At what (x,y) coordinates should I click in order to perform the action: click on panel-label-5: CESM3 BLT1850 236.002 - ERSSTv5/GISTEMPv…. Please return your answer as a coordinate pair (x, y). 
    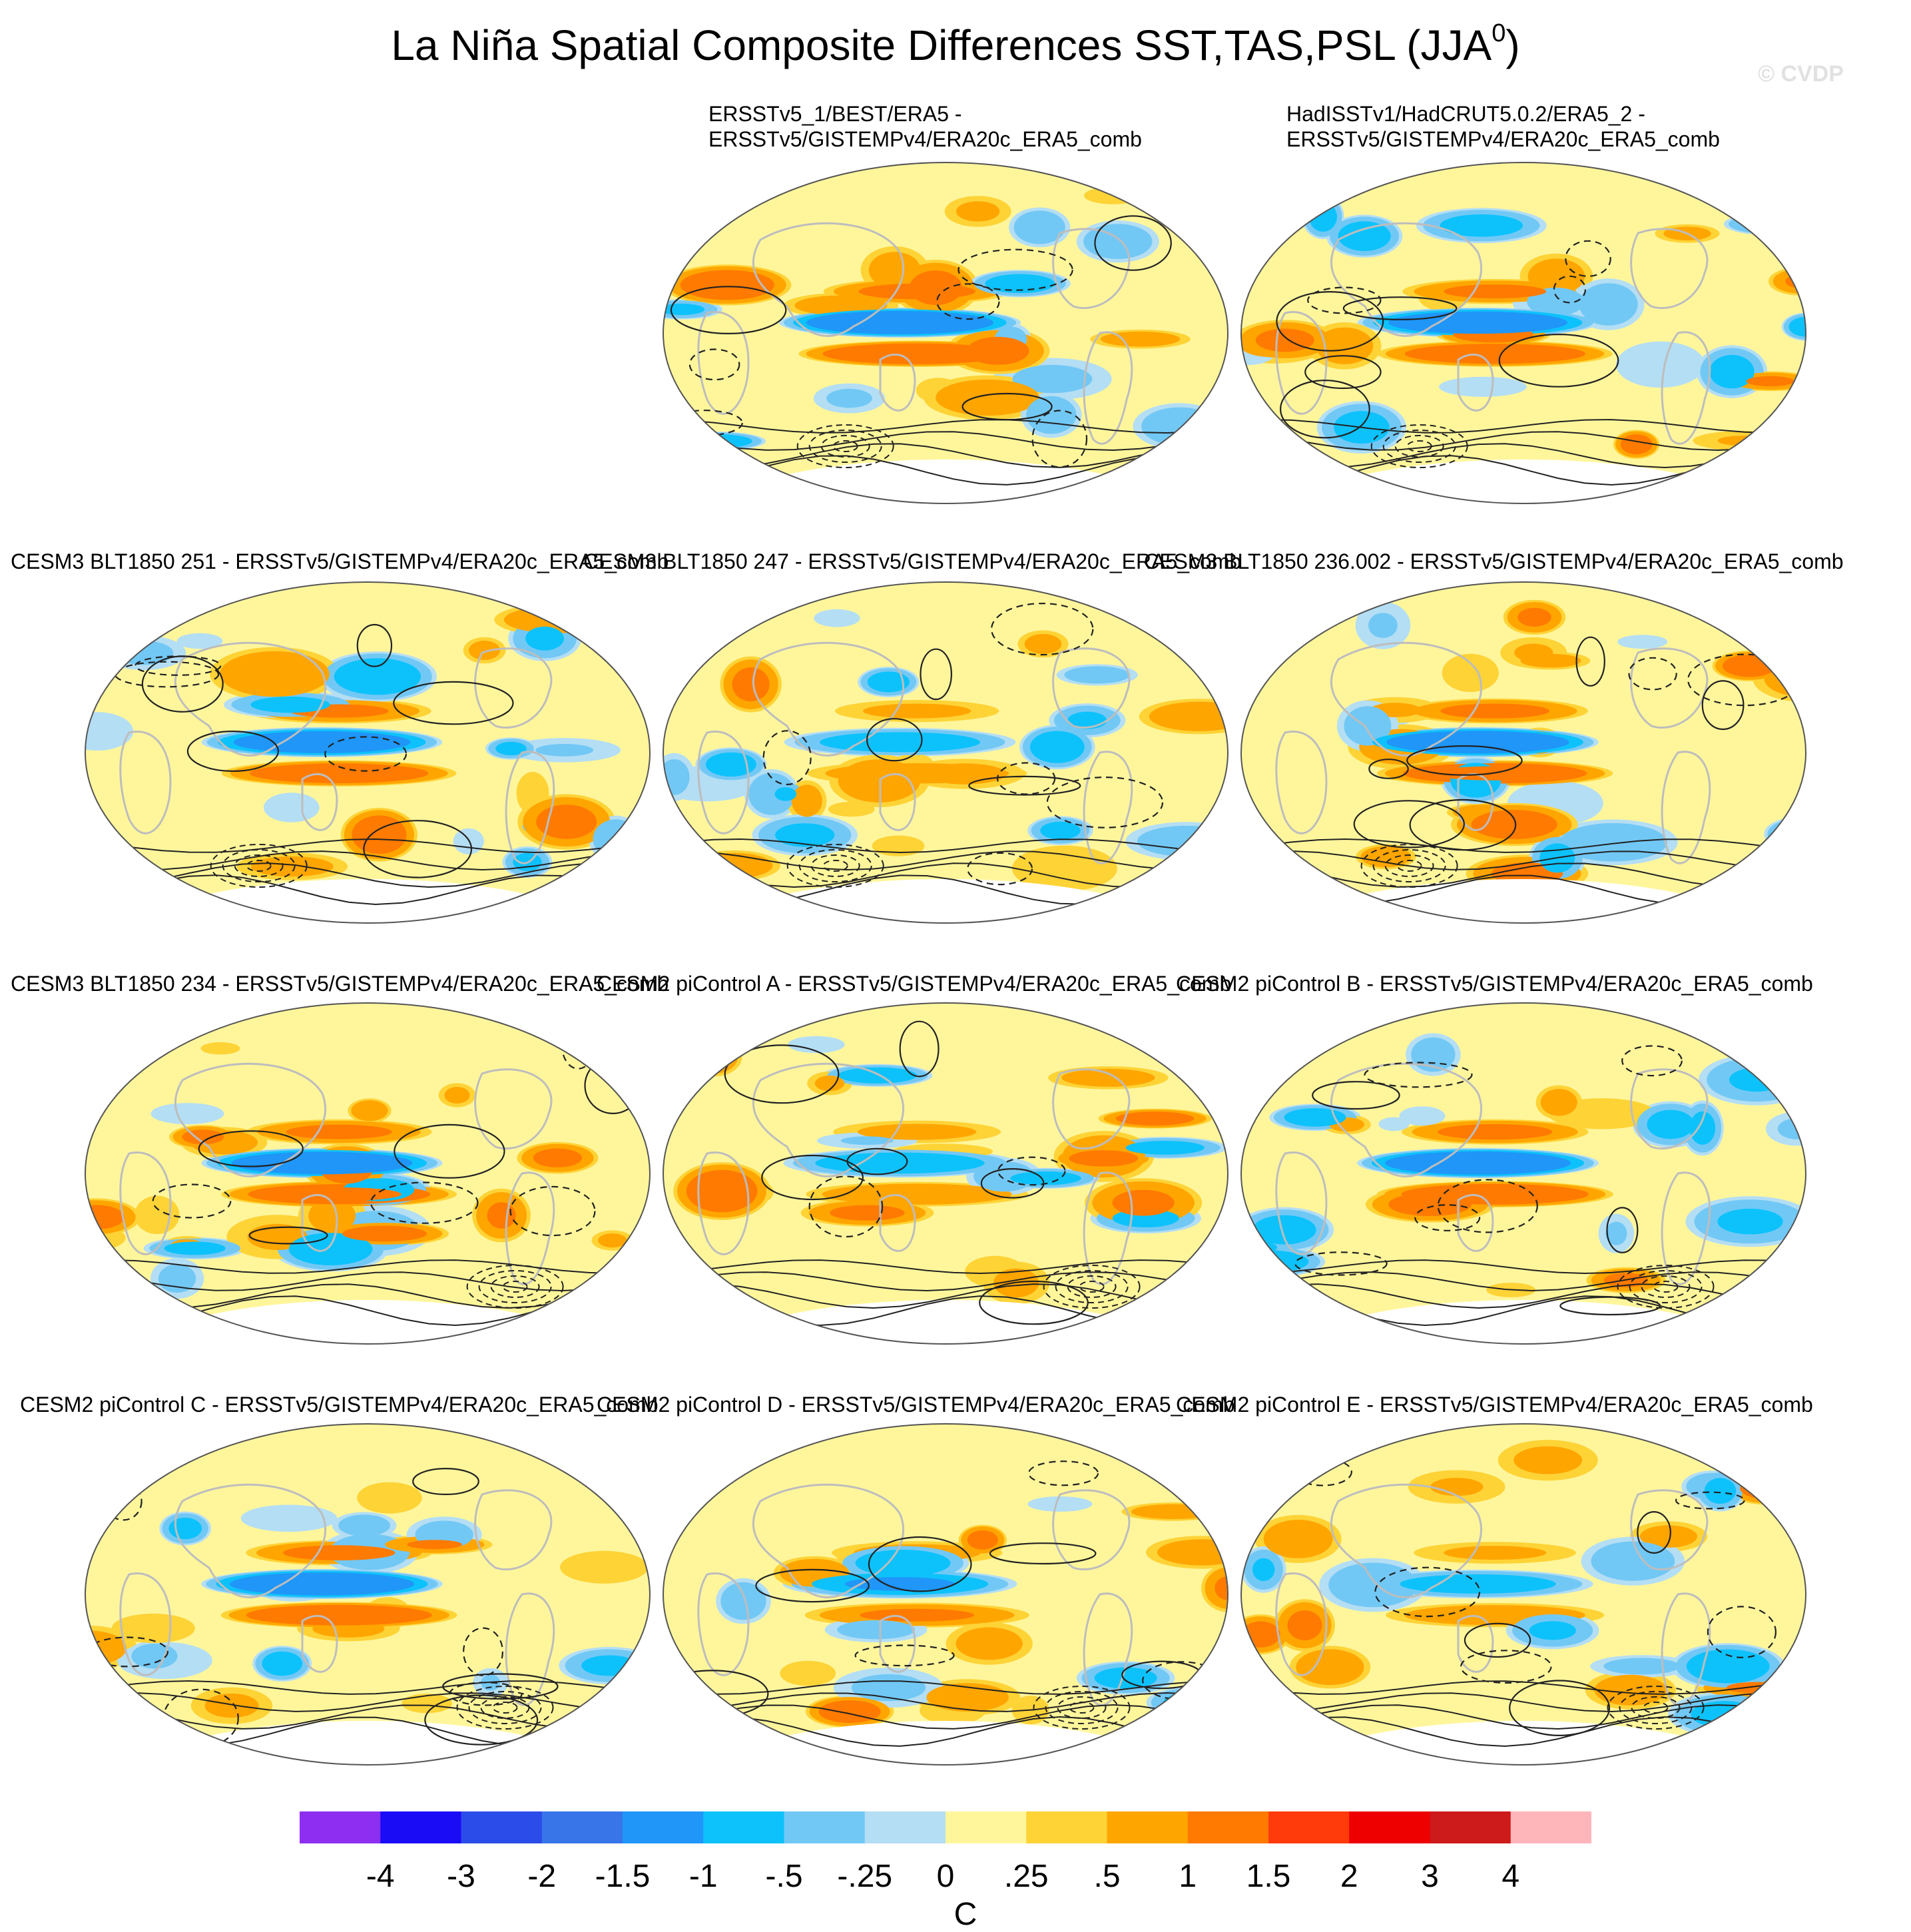
    Looking at the image, I should click on (1494, 561).